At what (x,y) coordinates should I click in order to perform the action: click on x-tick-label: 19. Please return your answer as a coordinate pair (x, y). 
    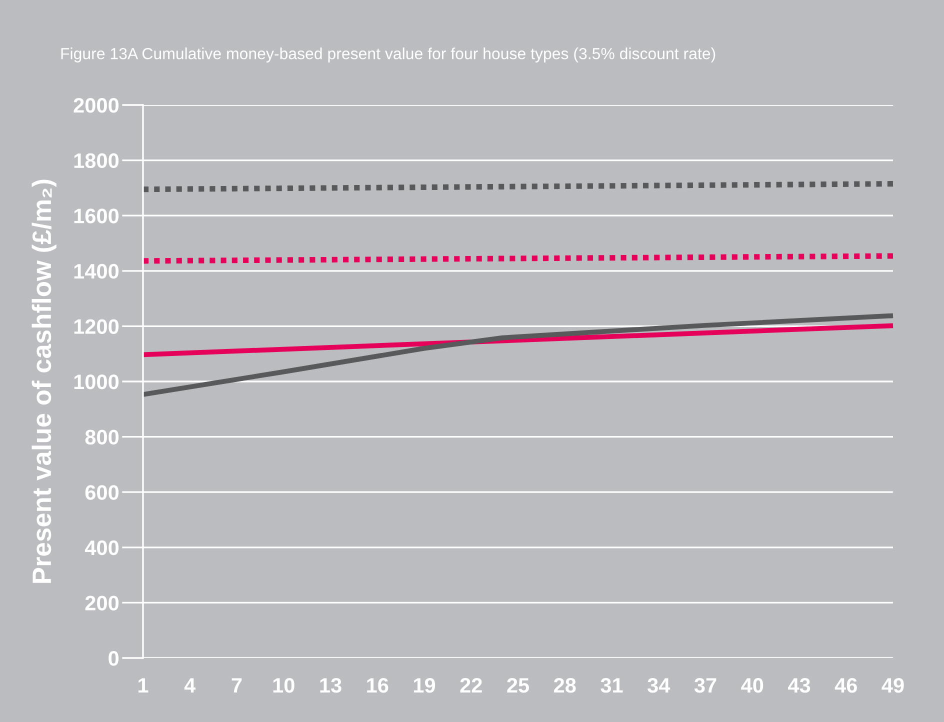
    Looking at the image, I should click on (425, 685).